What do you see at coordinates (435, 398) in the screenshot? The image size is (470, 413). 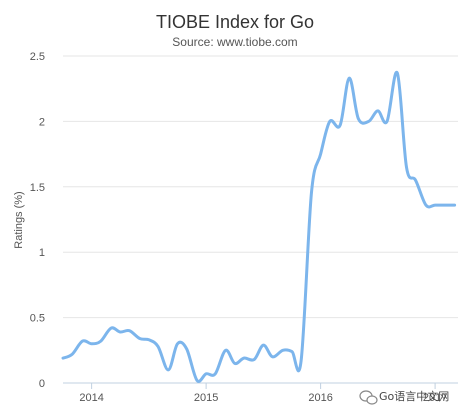 I see `x-tick-label: 2017` at bounding box center [435, 398].